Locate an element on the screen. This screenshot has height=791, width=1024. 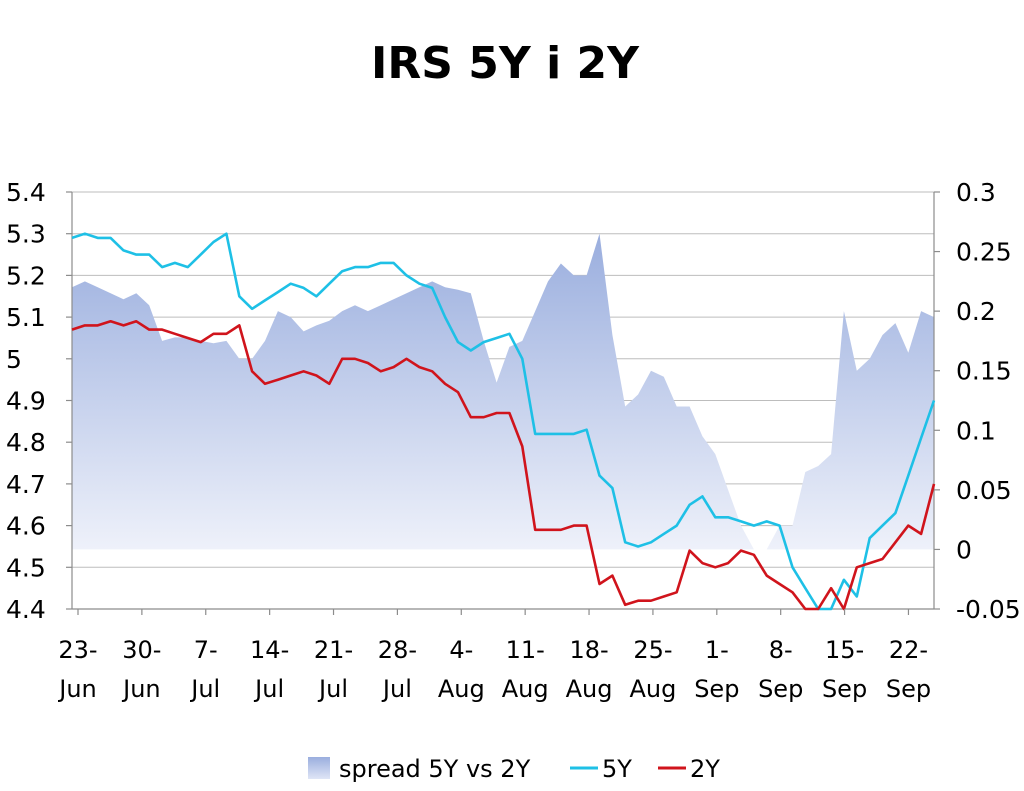
right-tick-label: -0.05 is located at coordinates (988, 609).